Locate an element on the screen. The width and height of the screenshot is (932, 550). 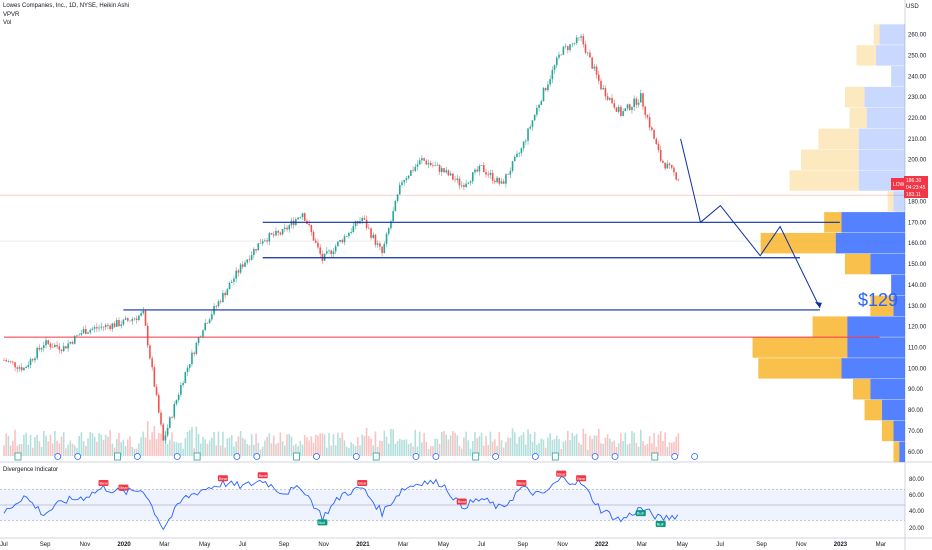
time-tick-label: Jul is located at coordinates (482, 545).